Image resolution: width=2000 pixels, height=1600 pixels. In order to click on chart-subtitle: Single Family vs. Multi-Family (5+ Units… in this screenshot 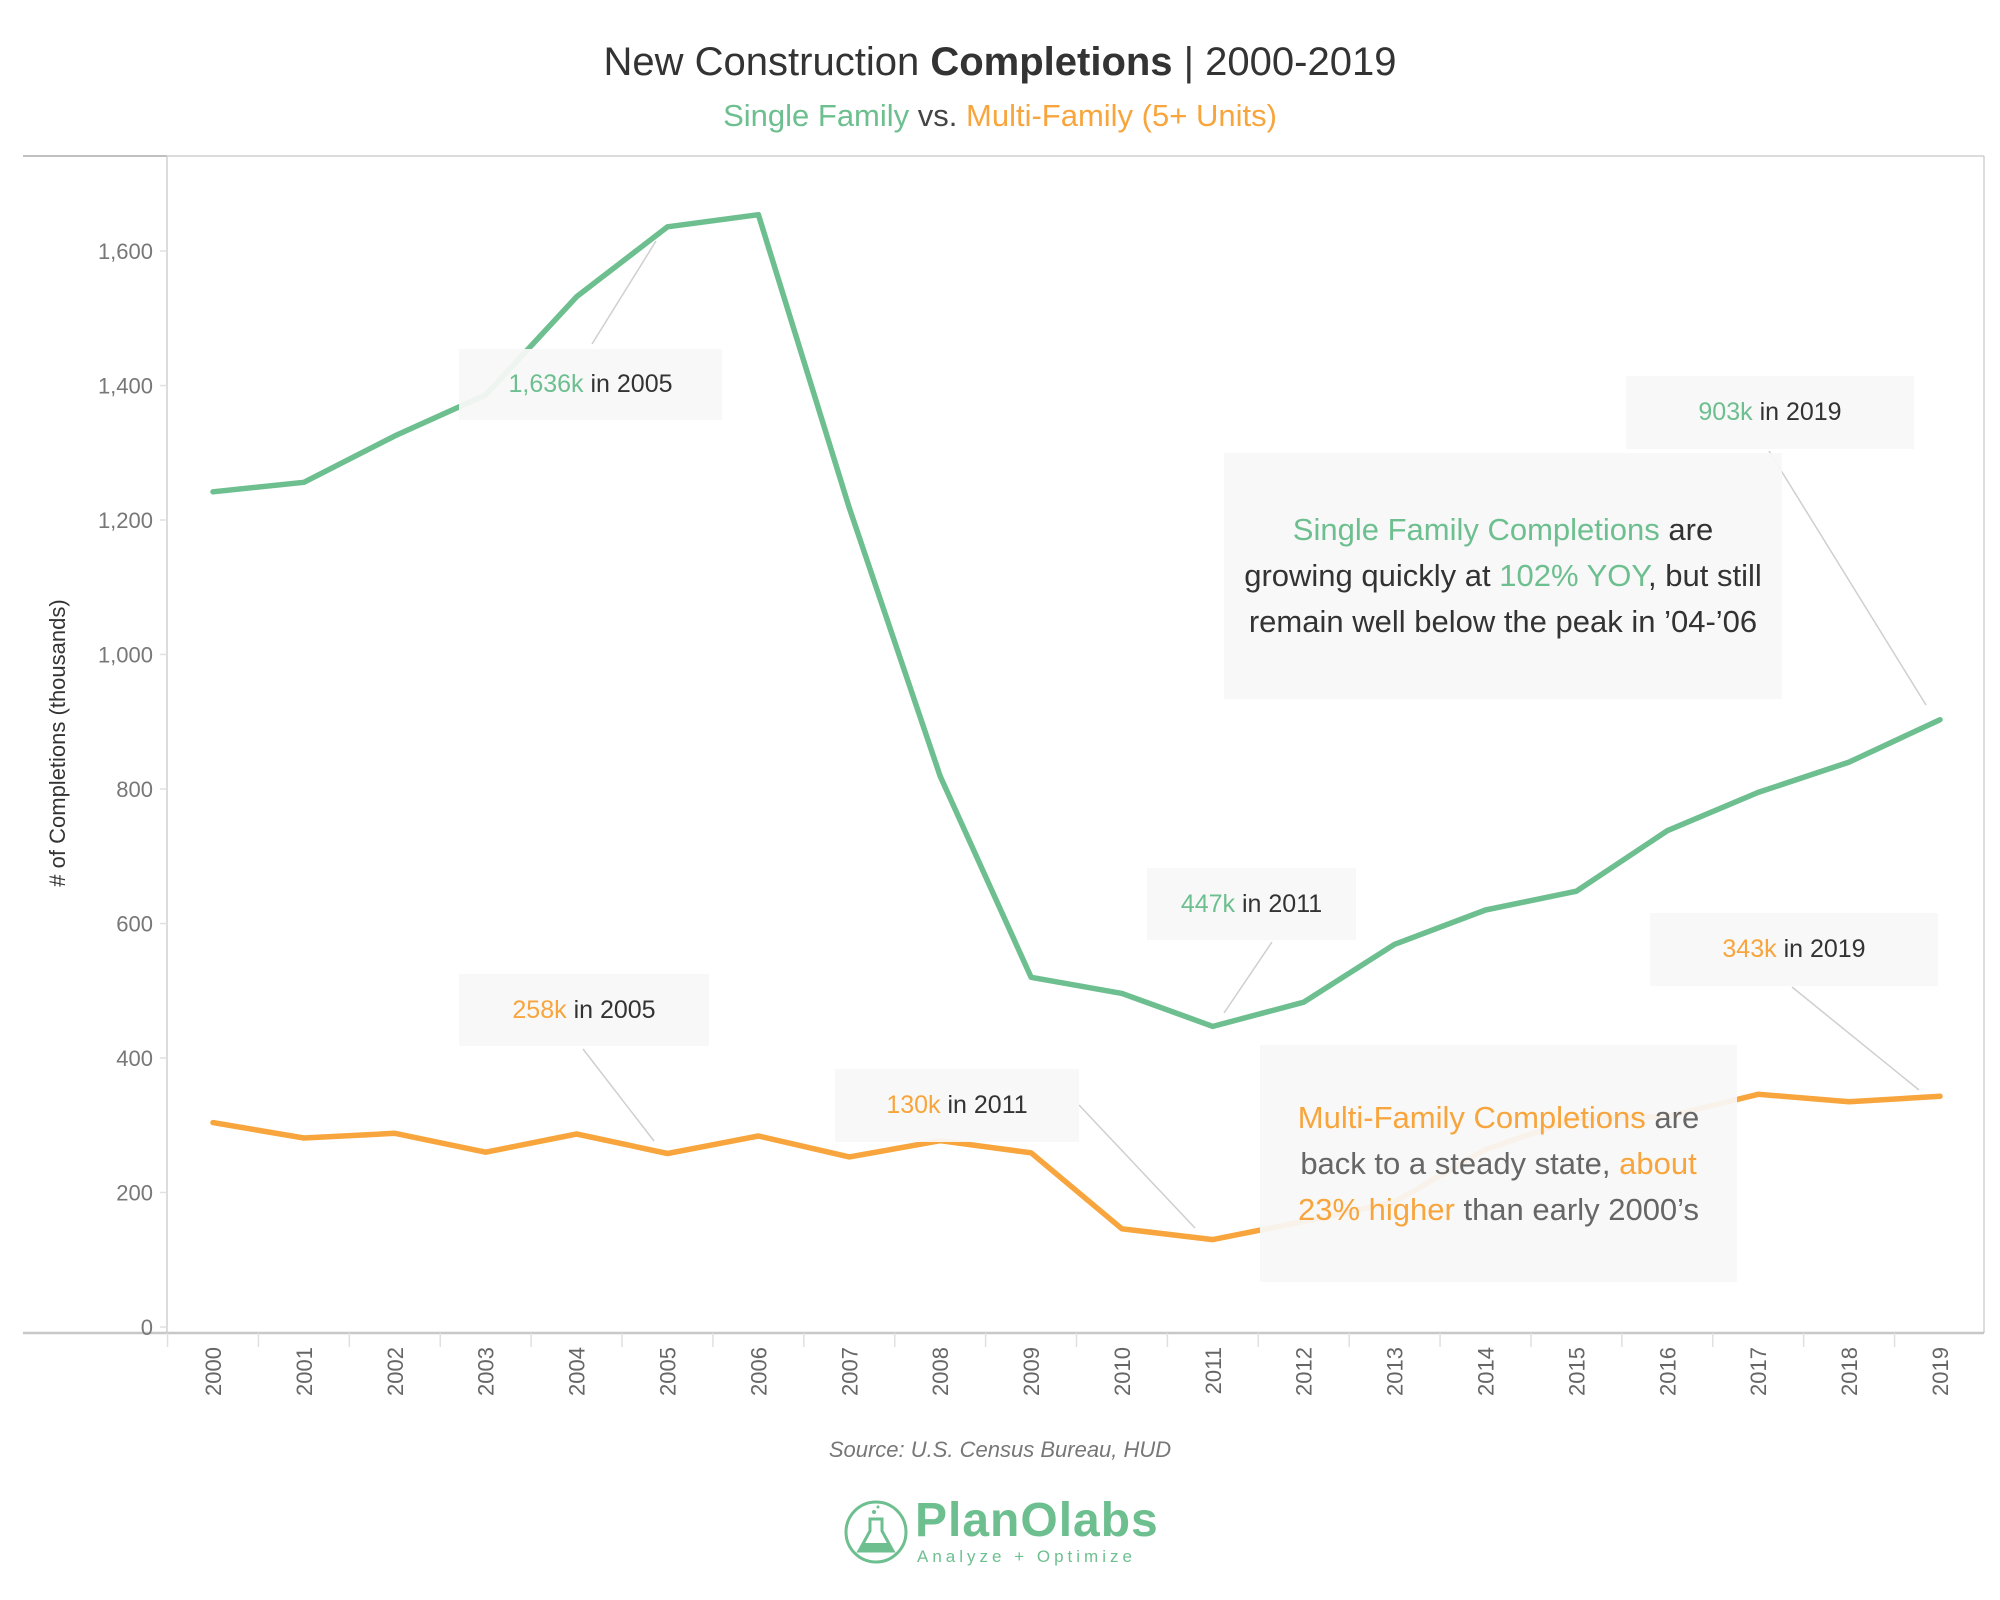, I will do `click(1000, 116)`.